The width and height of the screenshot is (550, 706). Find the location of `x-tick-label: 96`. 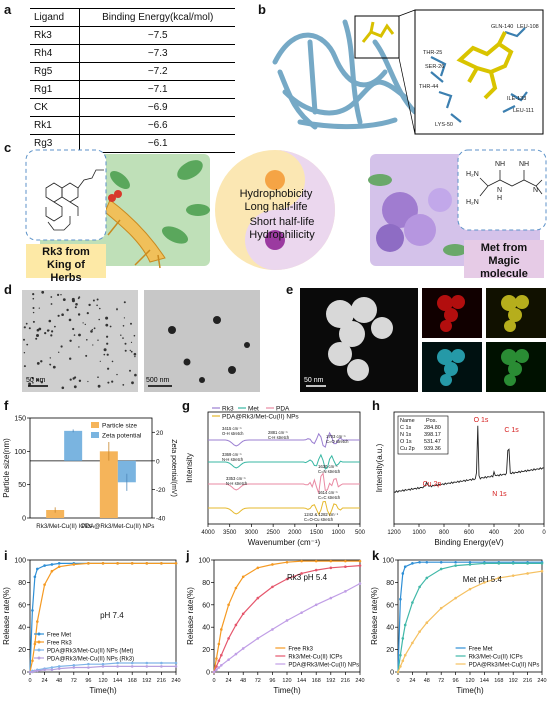

x-tick-label: 96 is located at coordinates (88, 681).